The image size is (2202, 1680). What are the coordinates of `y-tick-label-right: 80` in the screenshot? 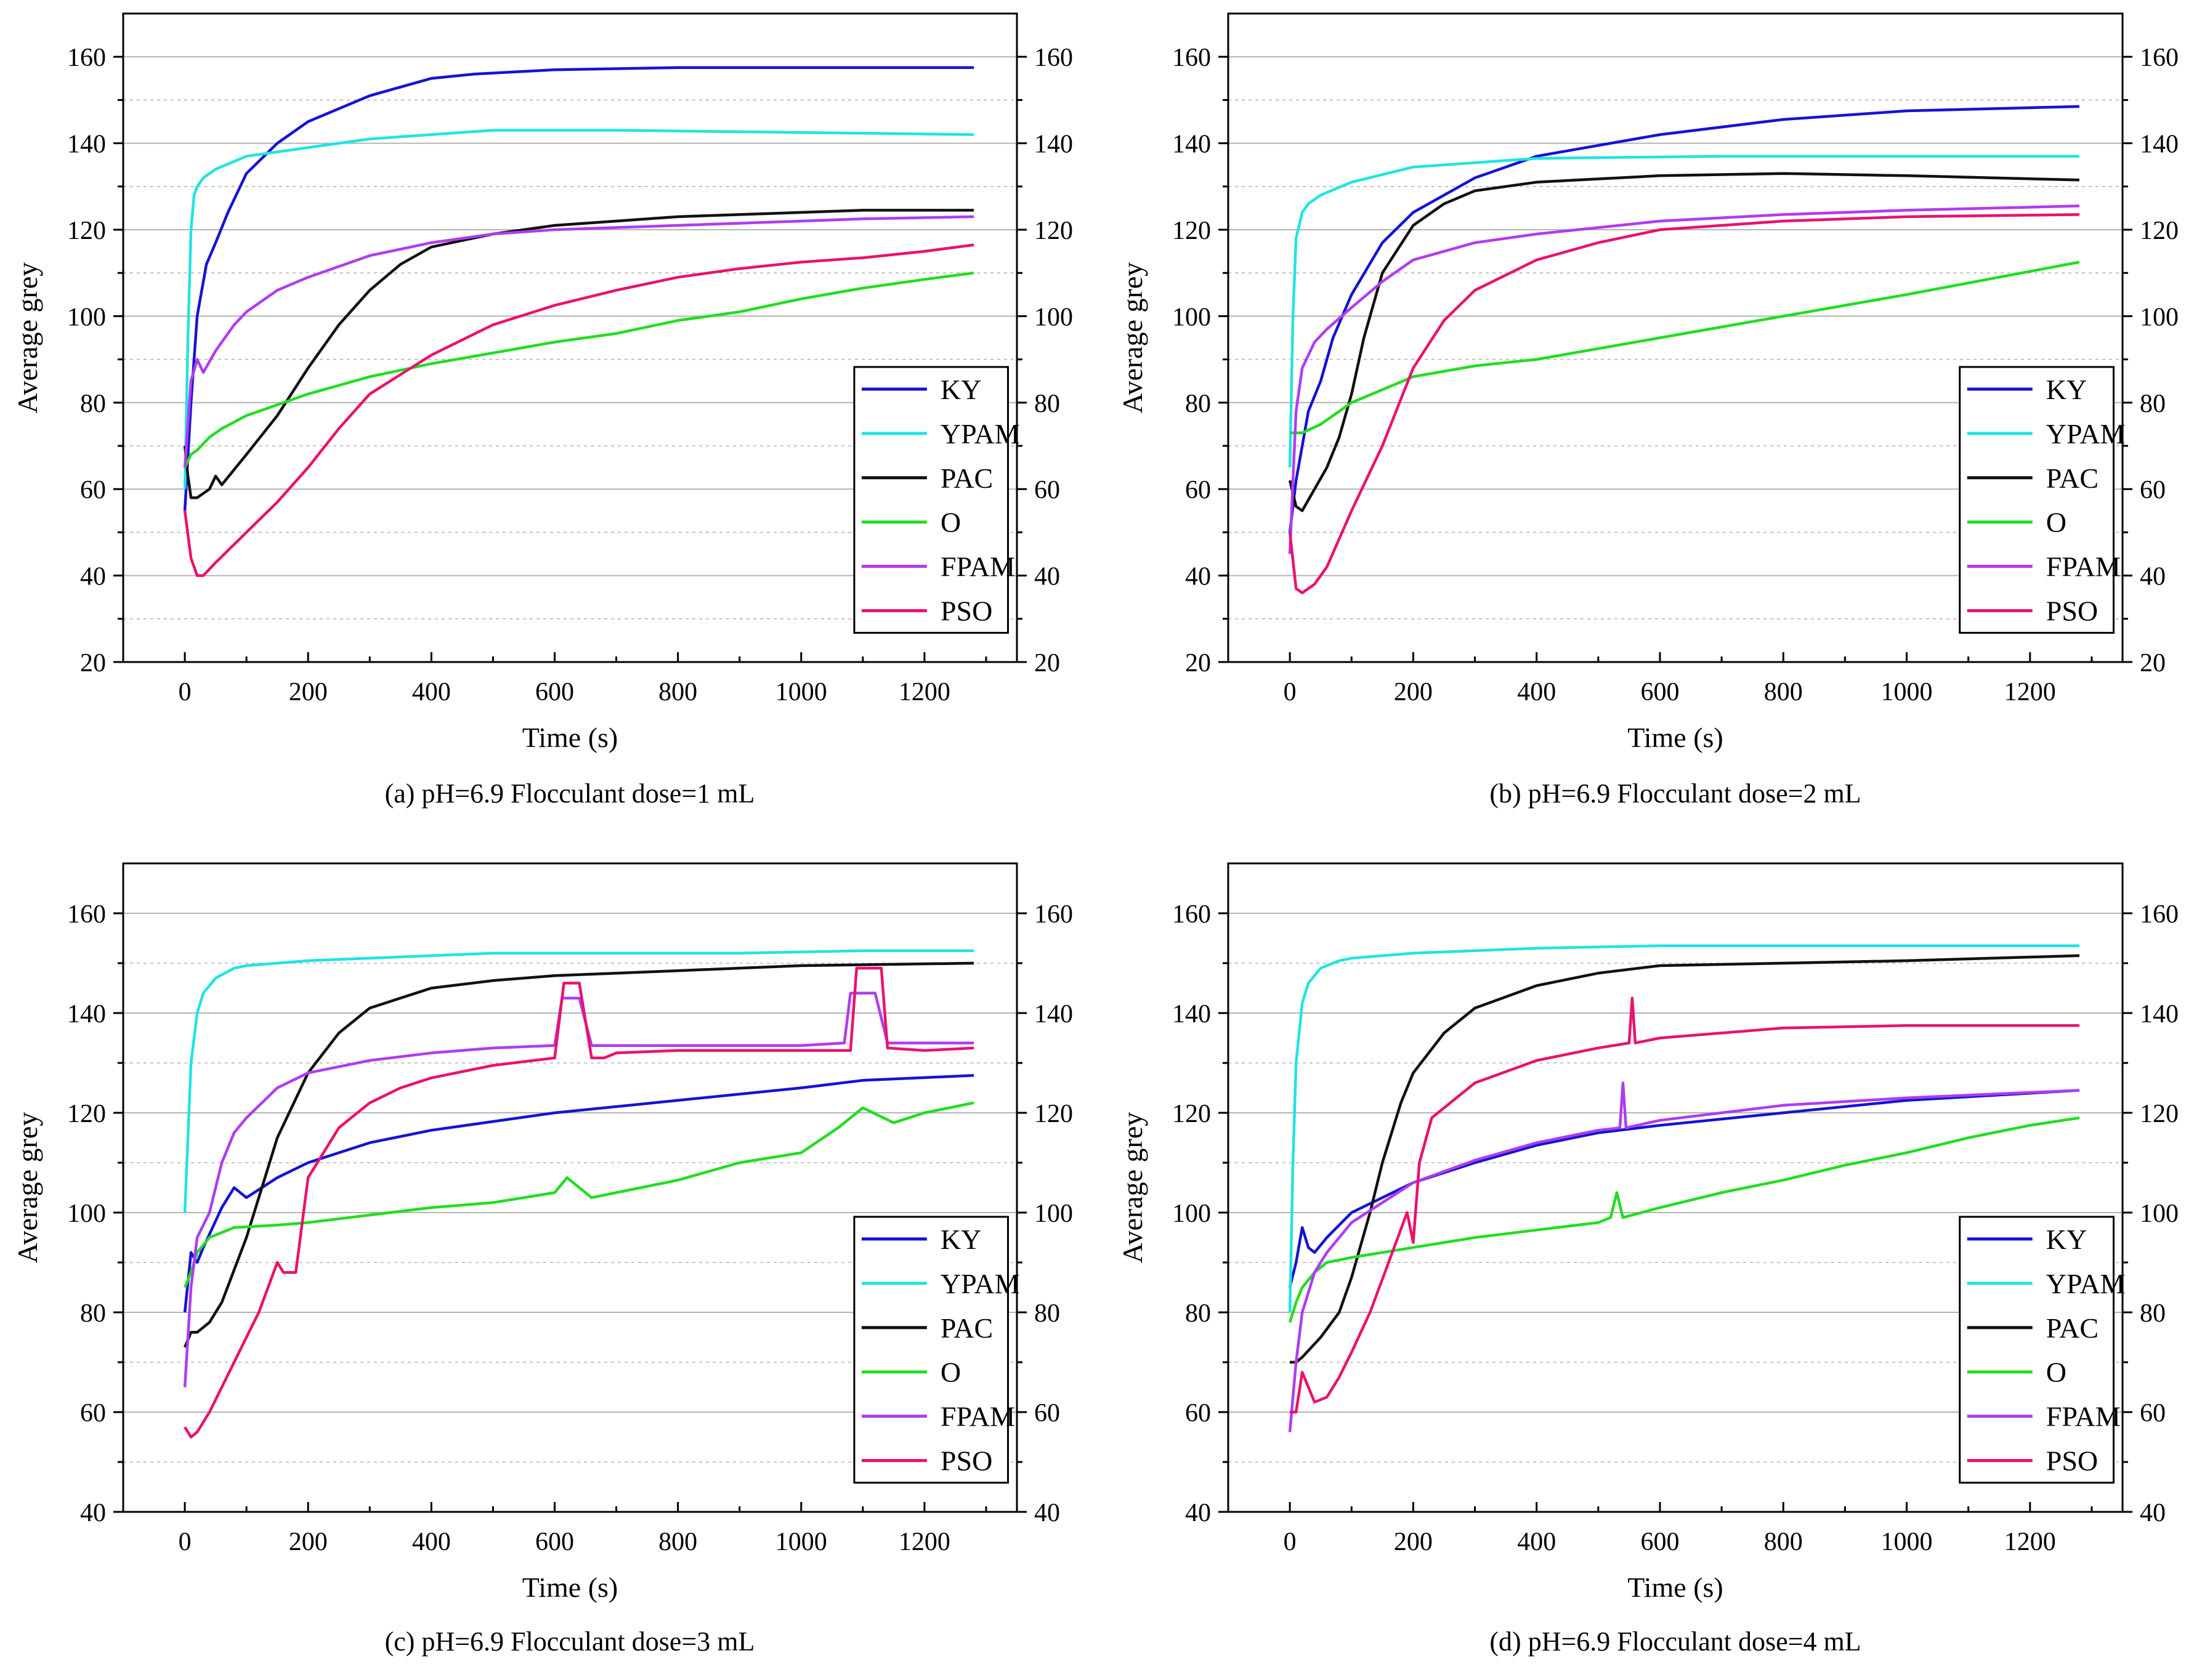 It's located at (2153, 404).